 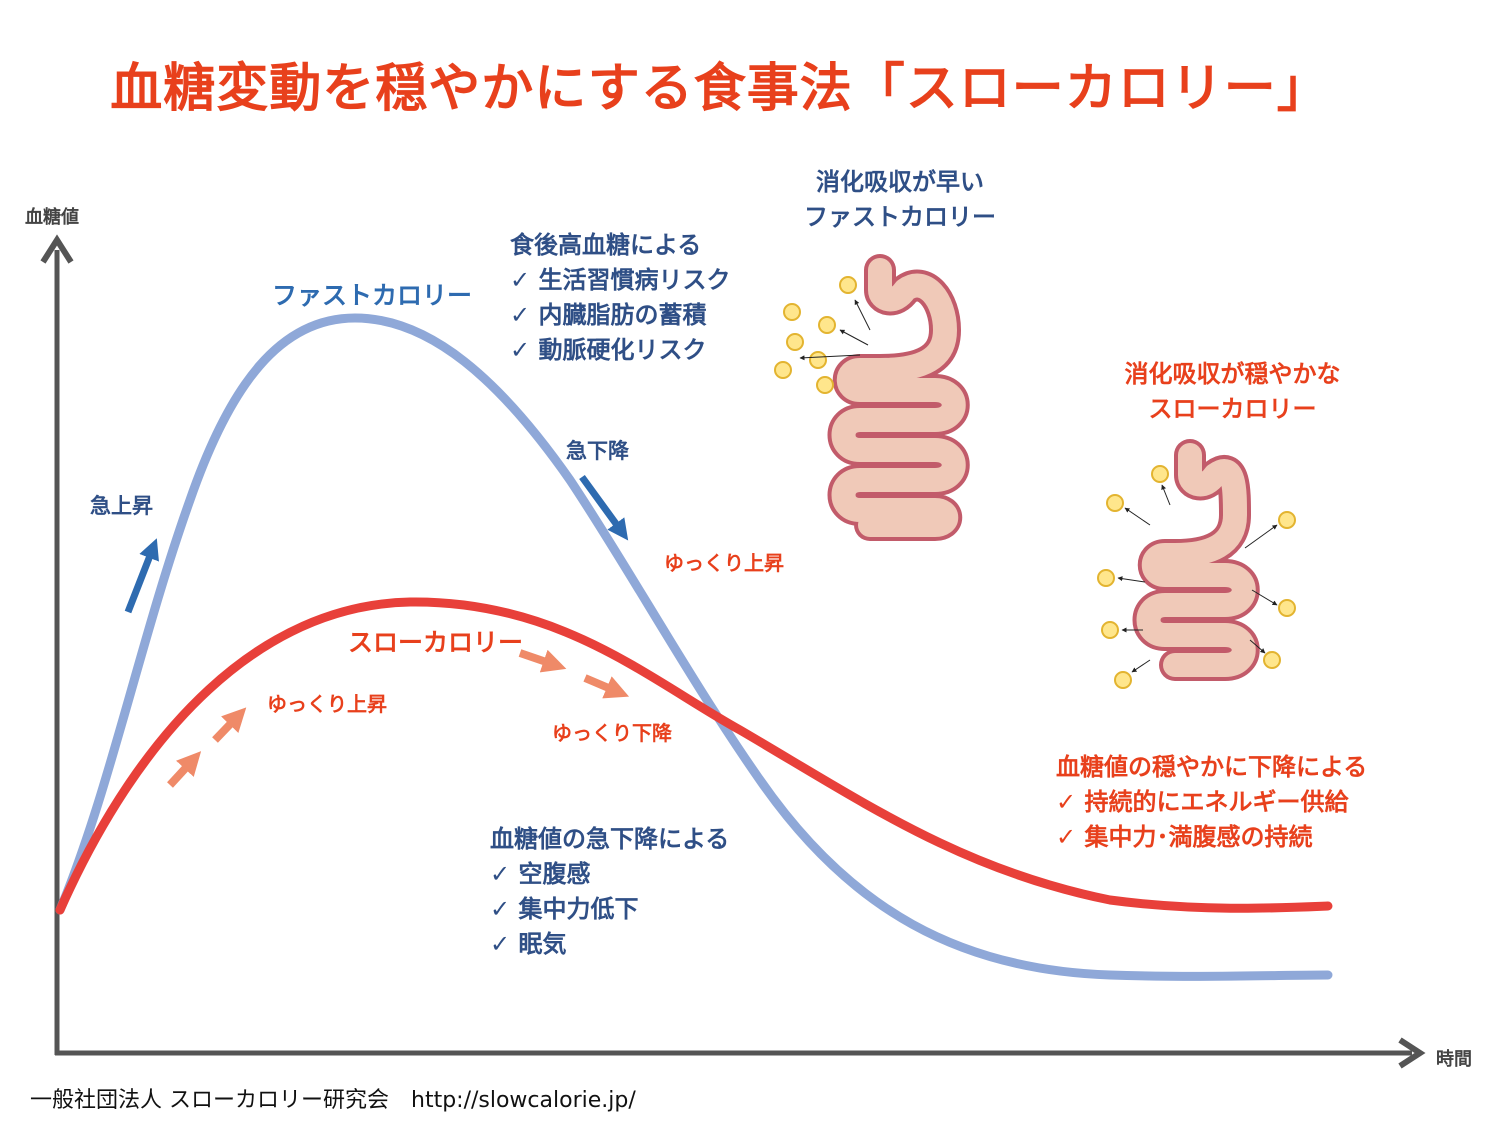 What do you see at coordinates (333, 1100) in the screenshot?
I see `footer-credit: 一般社団法人 スローカロリー研究会 http://slowcalorie.jp/` at bounding box center [333, 1100].